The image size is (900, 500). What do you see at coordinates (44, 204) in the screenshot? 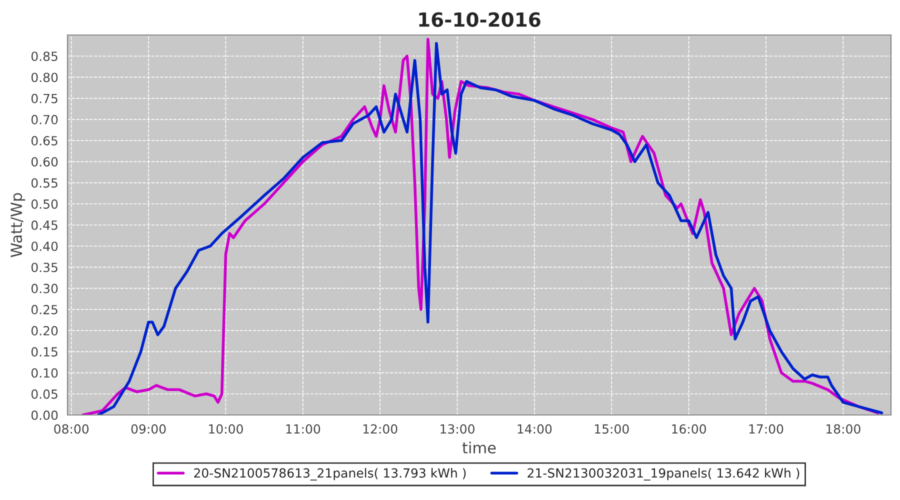
I see `y-tick-label: 0.50` at bounding box center [44, 204].